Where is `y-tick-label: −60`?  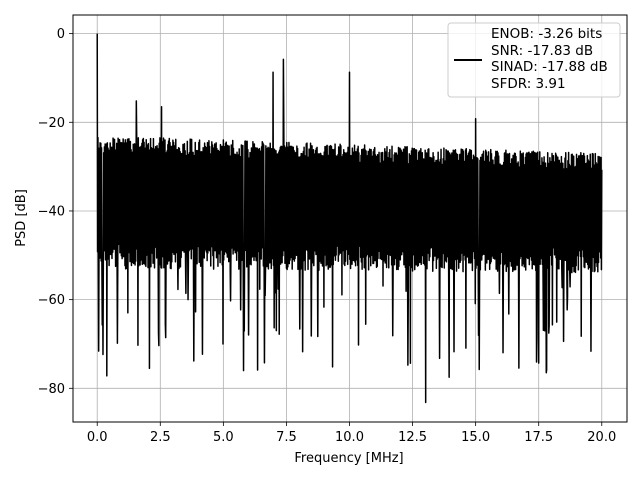 y-tick-label: −60 is located at coordinates (51, 300).